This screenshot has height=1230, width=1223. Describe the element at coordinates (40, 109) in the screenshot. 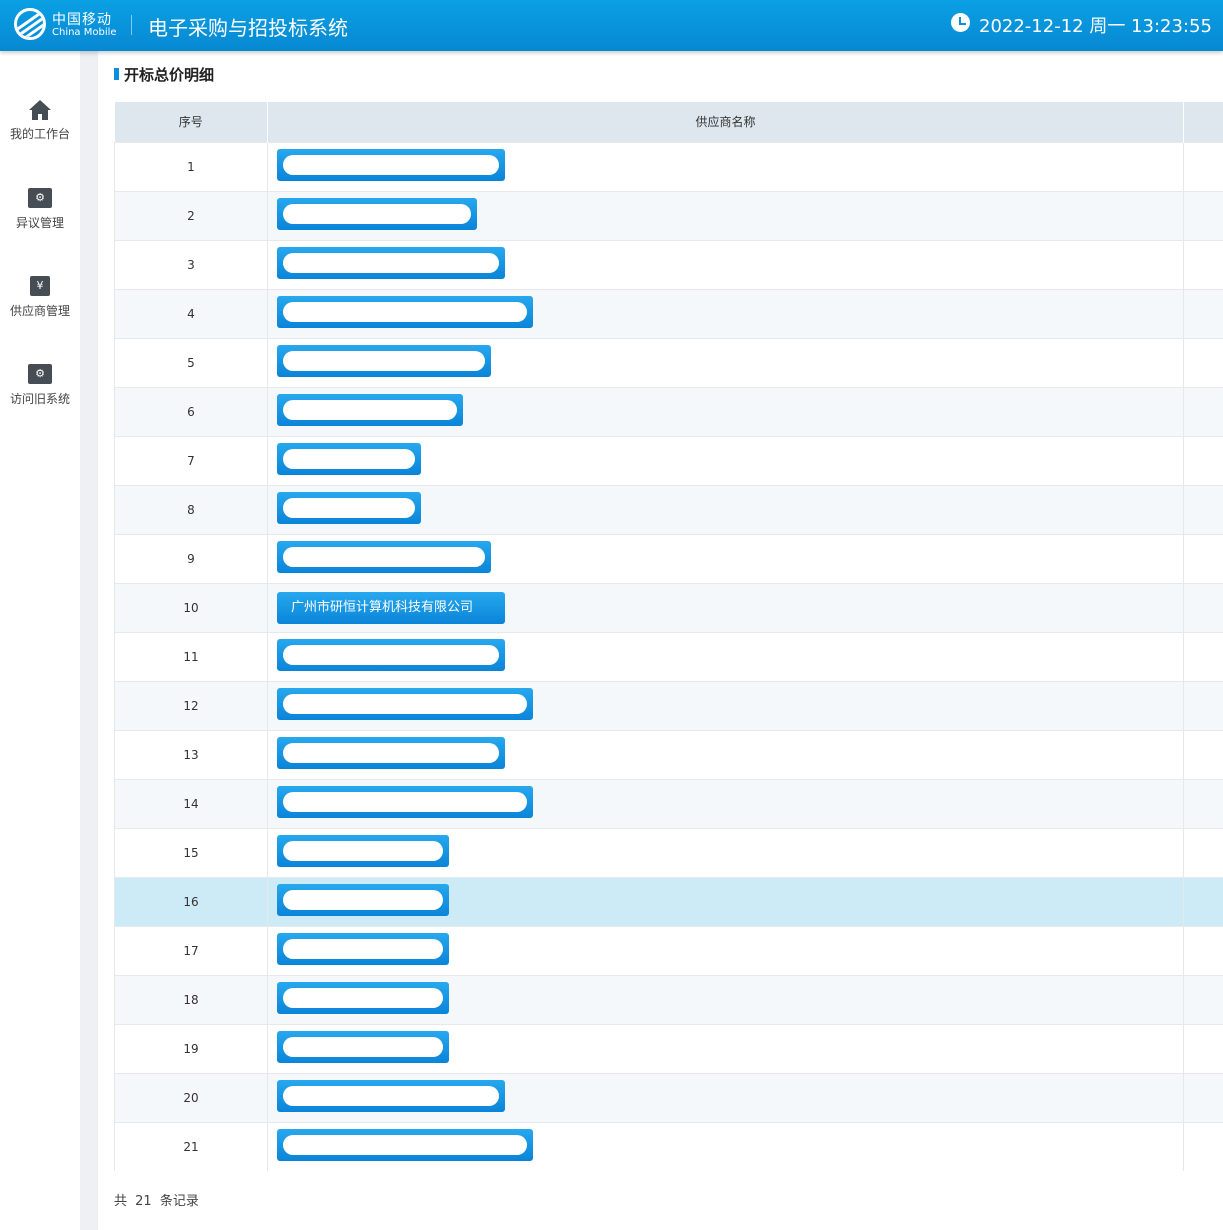

I see `home-icon` at that location.